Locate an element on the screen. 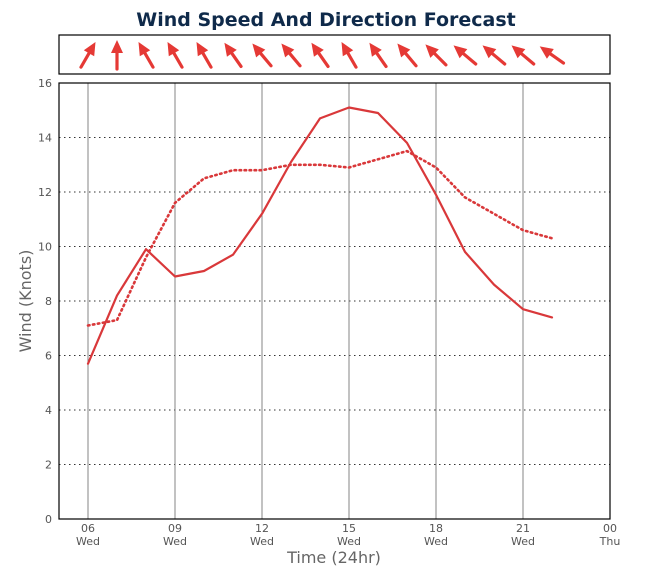 The width and height of the screenshot is (660, 577). x-tick-label: 12 is located at coordinates (262, 528).